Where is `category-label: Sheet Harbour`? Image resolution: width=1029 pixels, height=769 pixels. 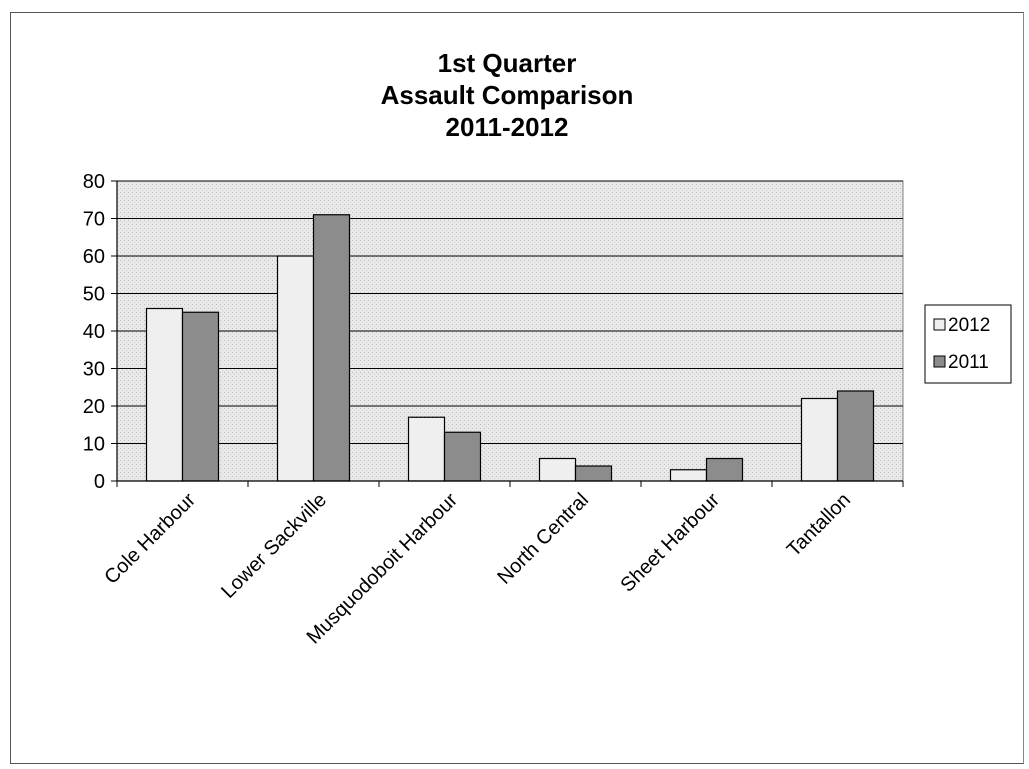
category-label: Sheet Harbour is located at coordinates (671, 543).